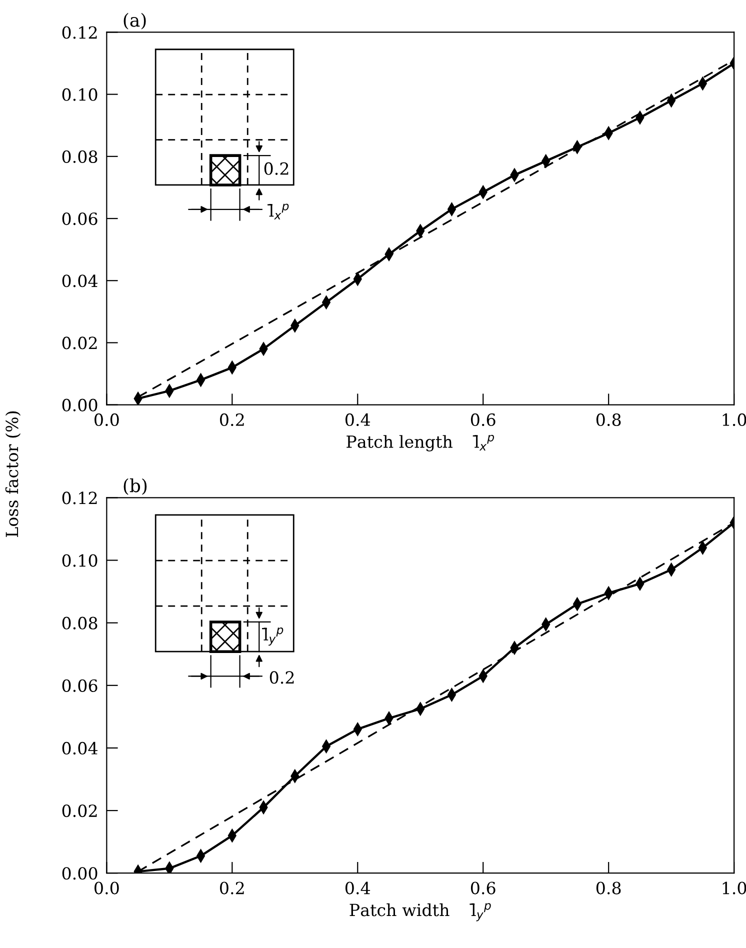 Image resolution: width=746 pixels, height=948 pixels. Describe the element at coordinates (278, 212) in the screenshot. I see `annotation: l̄$_{x}$$^{p}$` at that location.